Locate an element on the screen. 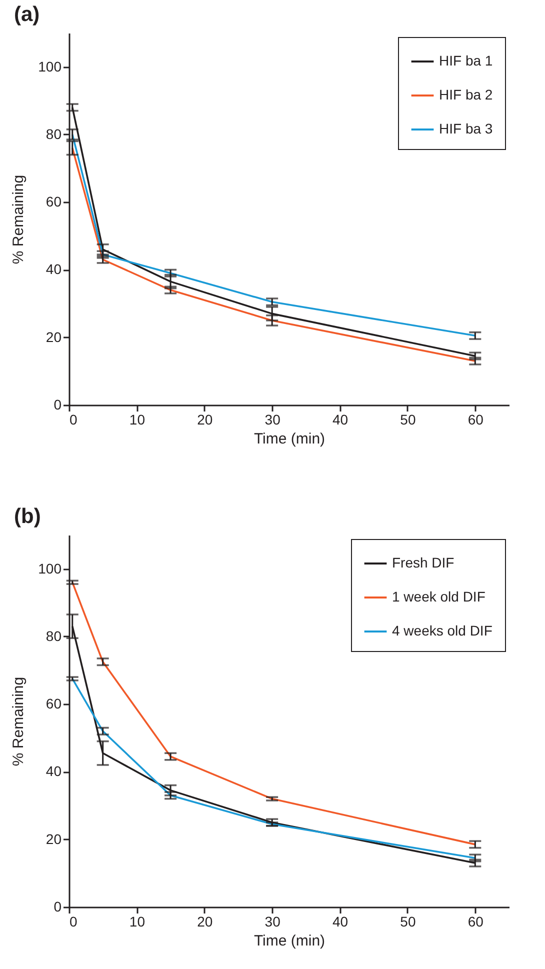  legend-label: HIF ba 2 is located at coordinates (466, 94).